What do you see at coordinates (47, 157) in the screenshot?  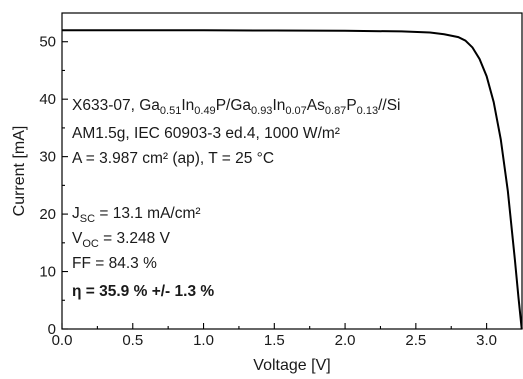 I see `y-tick-label: 30` at bounding box center [47, 157].